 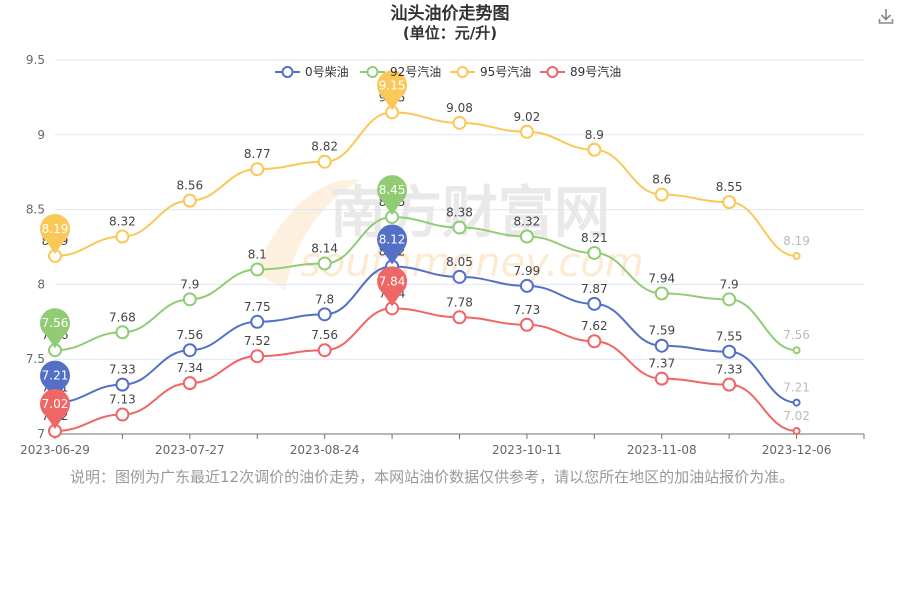 I want to click on y-tick-label: 7.5, so click(x=35, y=359).